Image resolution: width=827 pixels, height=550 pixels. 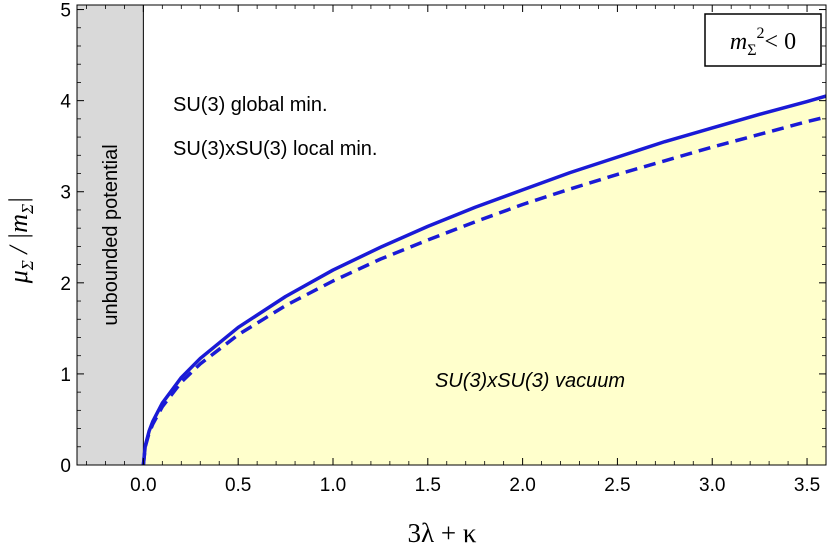 I want to click on x-tick-label: 2.0, so click(x=522, y=485).